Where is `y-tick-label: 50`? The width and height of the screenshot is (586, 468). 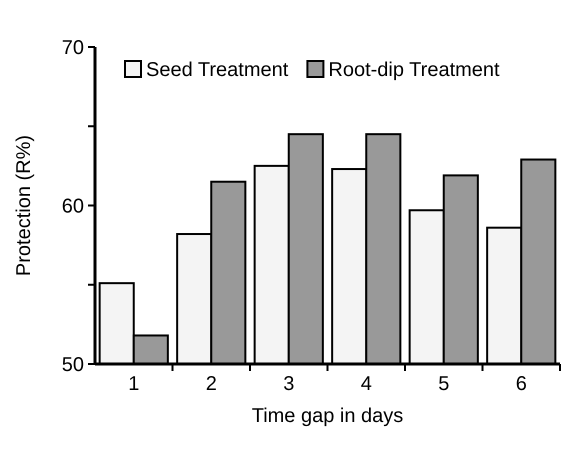 y-tick-label: 50 is located at coordinates (73, 365).